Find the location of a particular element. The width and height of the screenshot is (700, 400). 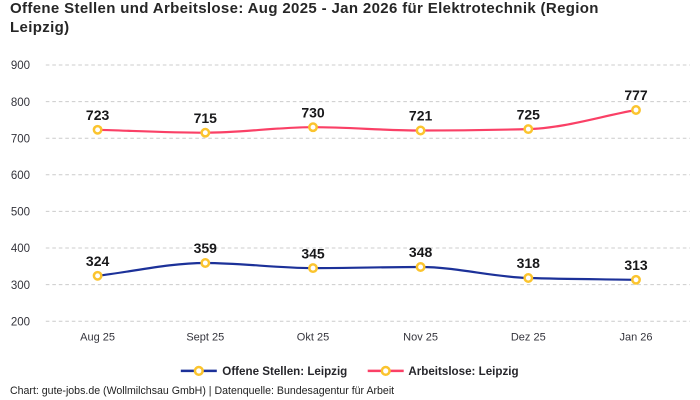

svg-text: 800 is located at coordinates (20, 103).